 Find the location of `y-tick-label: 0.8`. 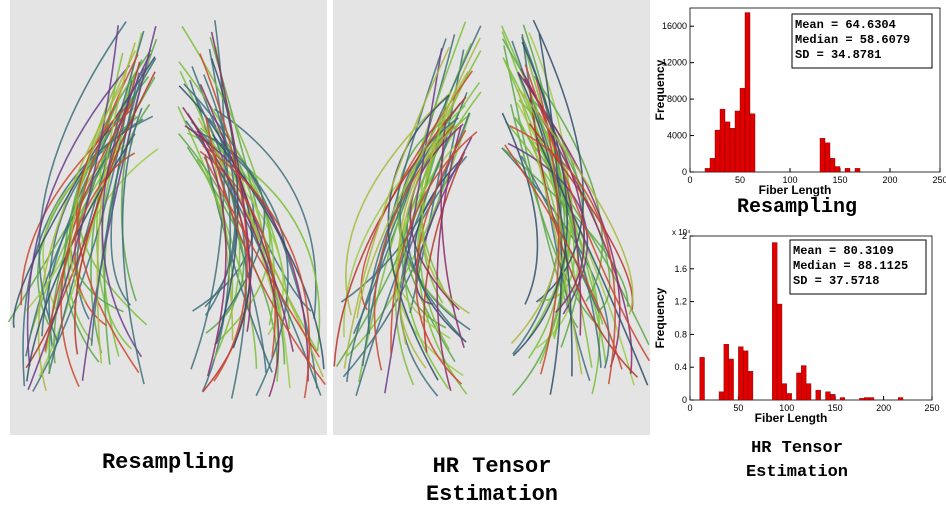

y-tick-label: 0.8 is located at coordinates (680, 334).